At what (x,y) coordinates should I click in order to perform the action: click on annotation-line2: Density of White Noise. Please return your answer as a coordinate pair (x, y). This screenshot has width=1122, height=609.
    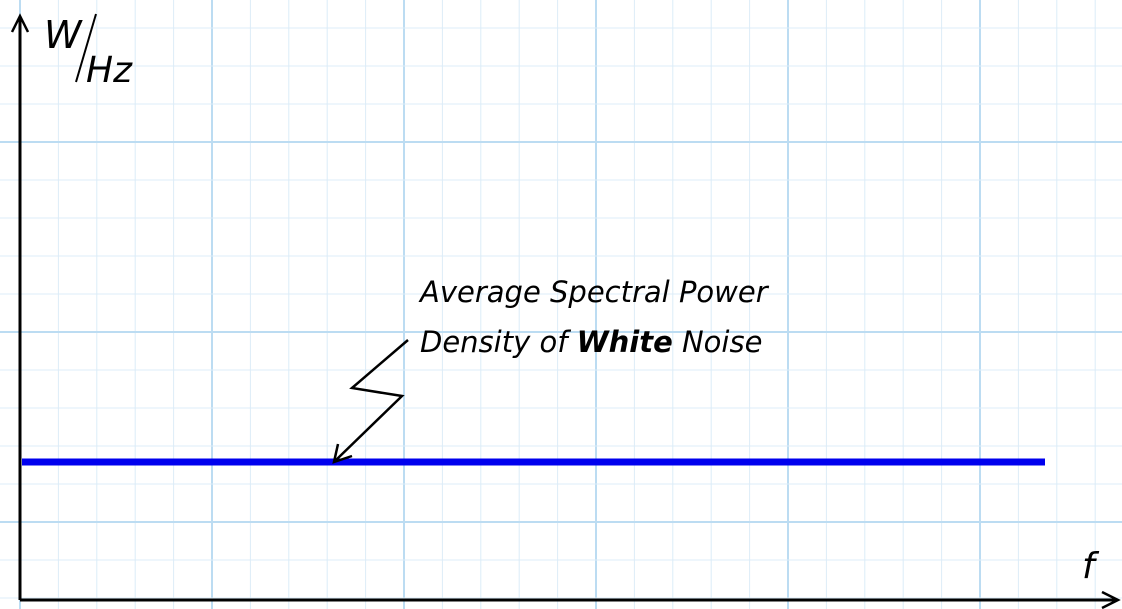
    Looking at the image, I should click on (591, 342).